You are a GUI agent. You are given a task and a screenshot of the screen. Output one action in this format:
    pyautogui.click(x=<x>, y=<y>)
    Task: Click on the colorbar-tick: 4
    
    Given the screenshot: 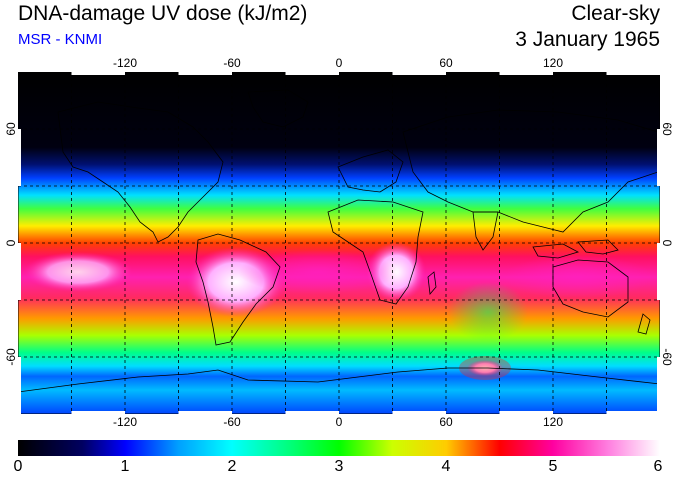 What is the action you would take?
    pyautogui.click(x=446, y=466)
    